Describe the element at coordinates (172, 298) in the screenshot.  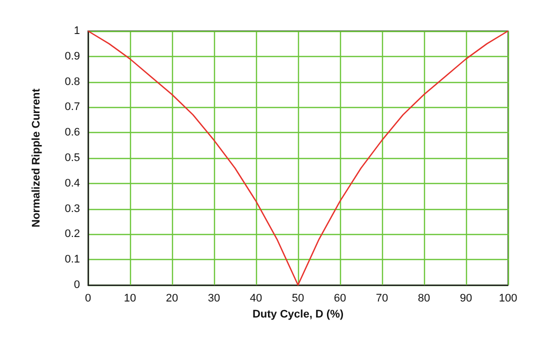
I see `x-tick-label: 20` at that location.